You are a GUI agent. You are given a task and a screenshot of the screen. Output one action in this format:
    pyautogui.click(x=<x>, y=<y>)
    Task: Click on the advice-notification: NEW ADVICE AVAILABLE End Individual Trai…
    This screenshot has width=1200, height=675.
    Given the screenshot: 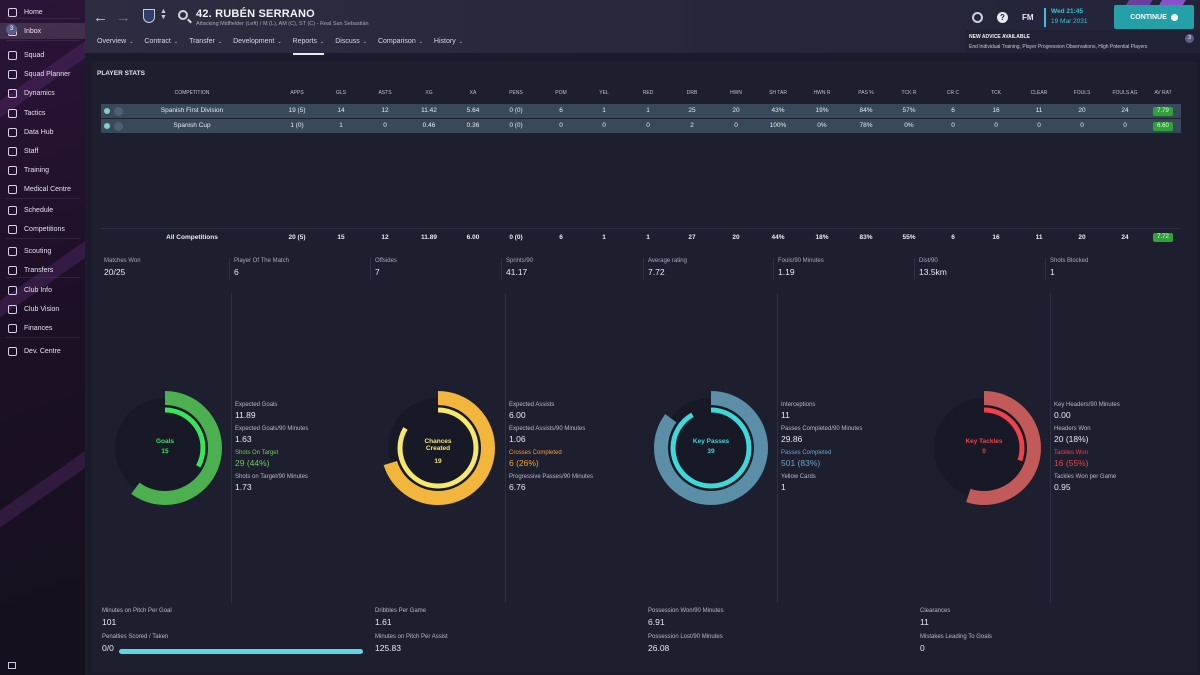 What is the action you would take?
    pyautogui.click(x=1082, y=41)
    